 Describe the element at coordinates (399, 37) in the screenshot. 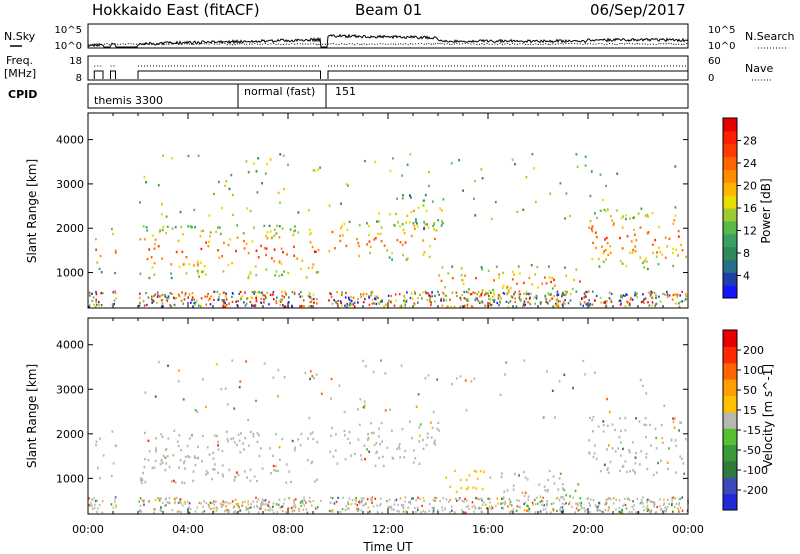

I see `nsky-panel: N.Sky 10^5 10^0 10^5 10^0 N.Search` at that location.